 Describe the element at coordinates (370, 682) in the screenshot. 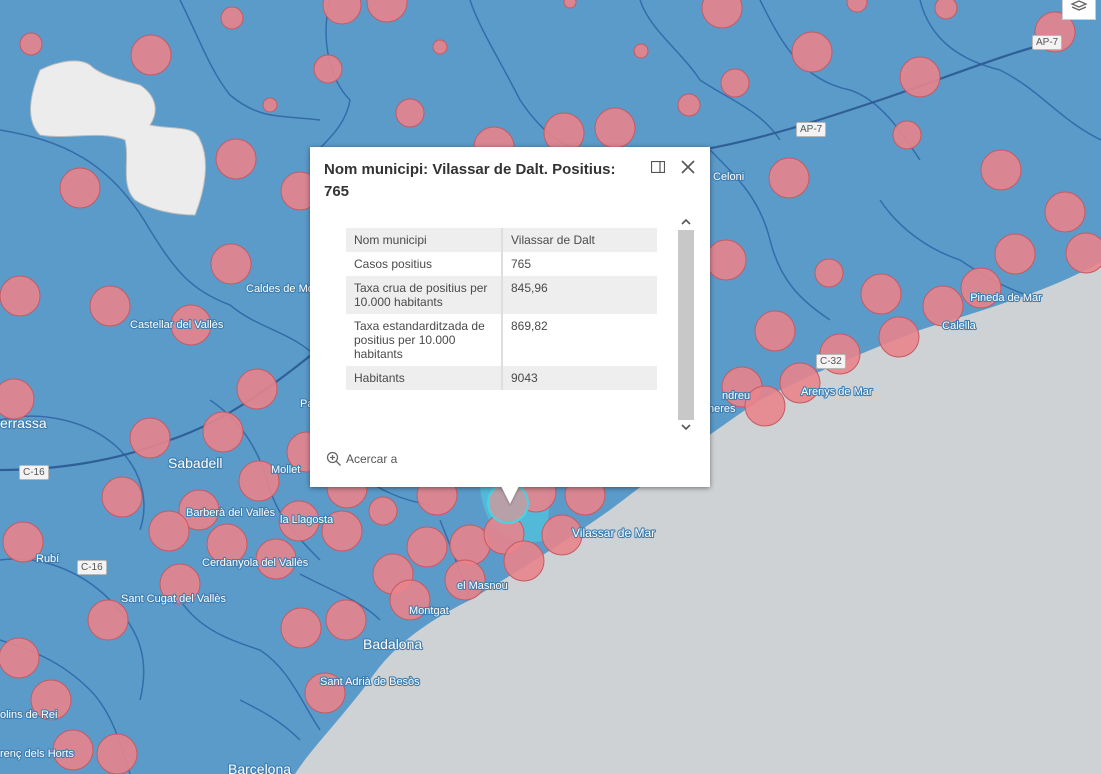

I see `place-label: Sant Adrià de Besòs` at that location.